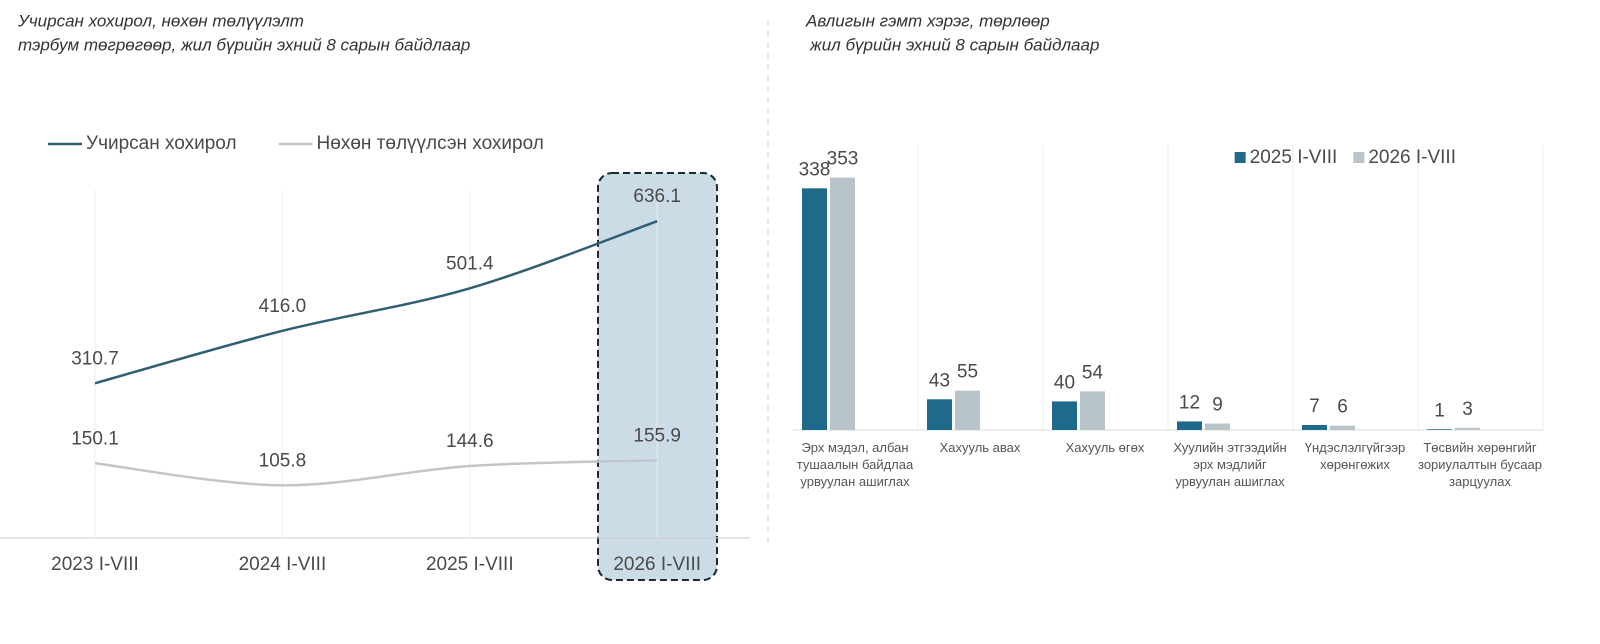  What do you see at coordinates (939, 380) in the screenshot?
I see `data-label: 43` at bounding box center [939, 380].